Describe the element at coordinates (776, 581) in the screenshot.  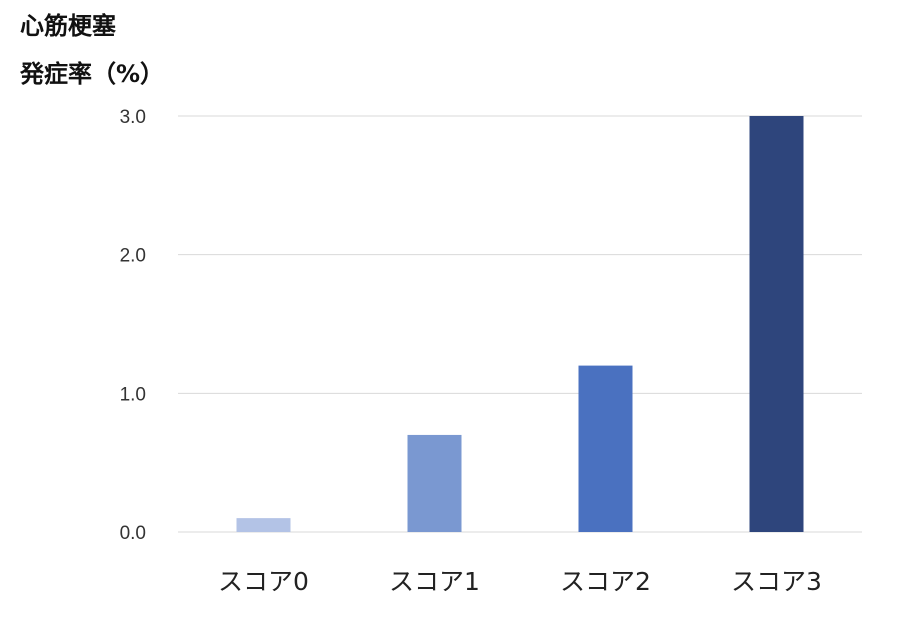
I see `x-tick-label: スコア3` at that location.